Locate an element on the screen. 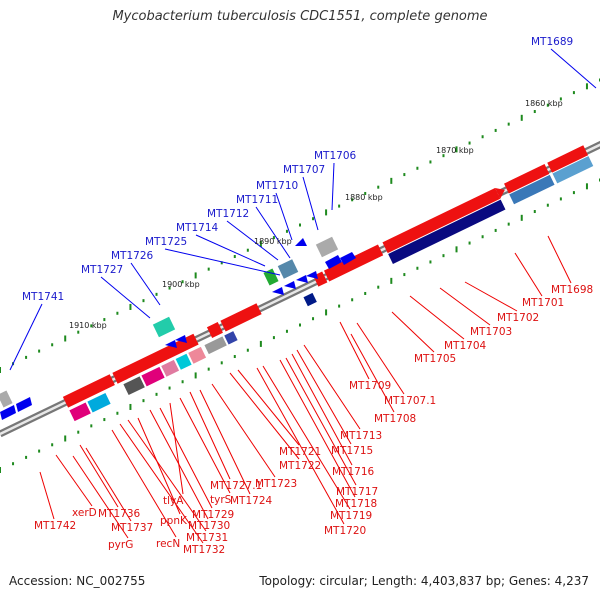 The width and height of the screenshot is (600, 600). reverse-gene-label: MT1721 is located at coordinates (300, 452).